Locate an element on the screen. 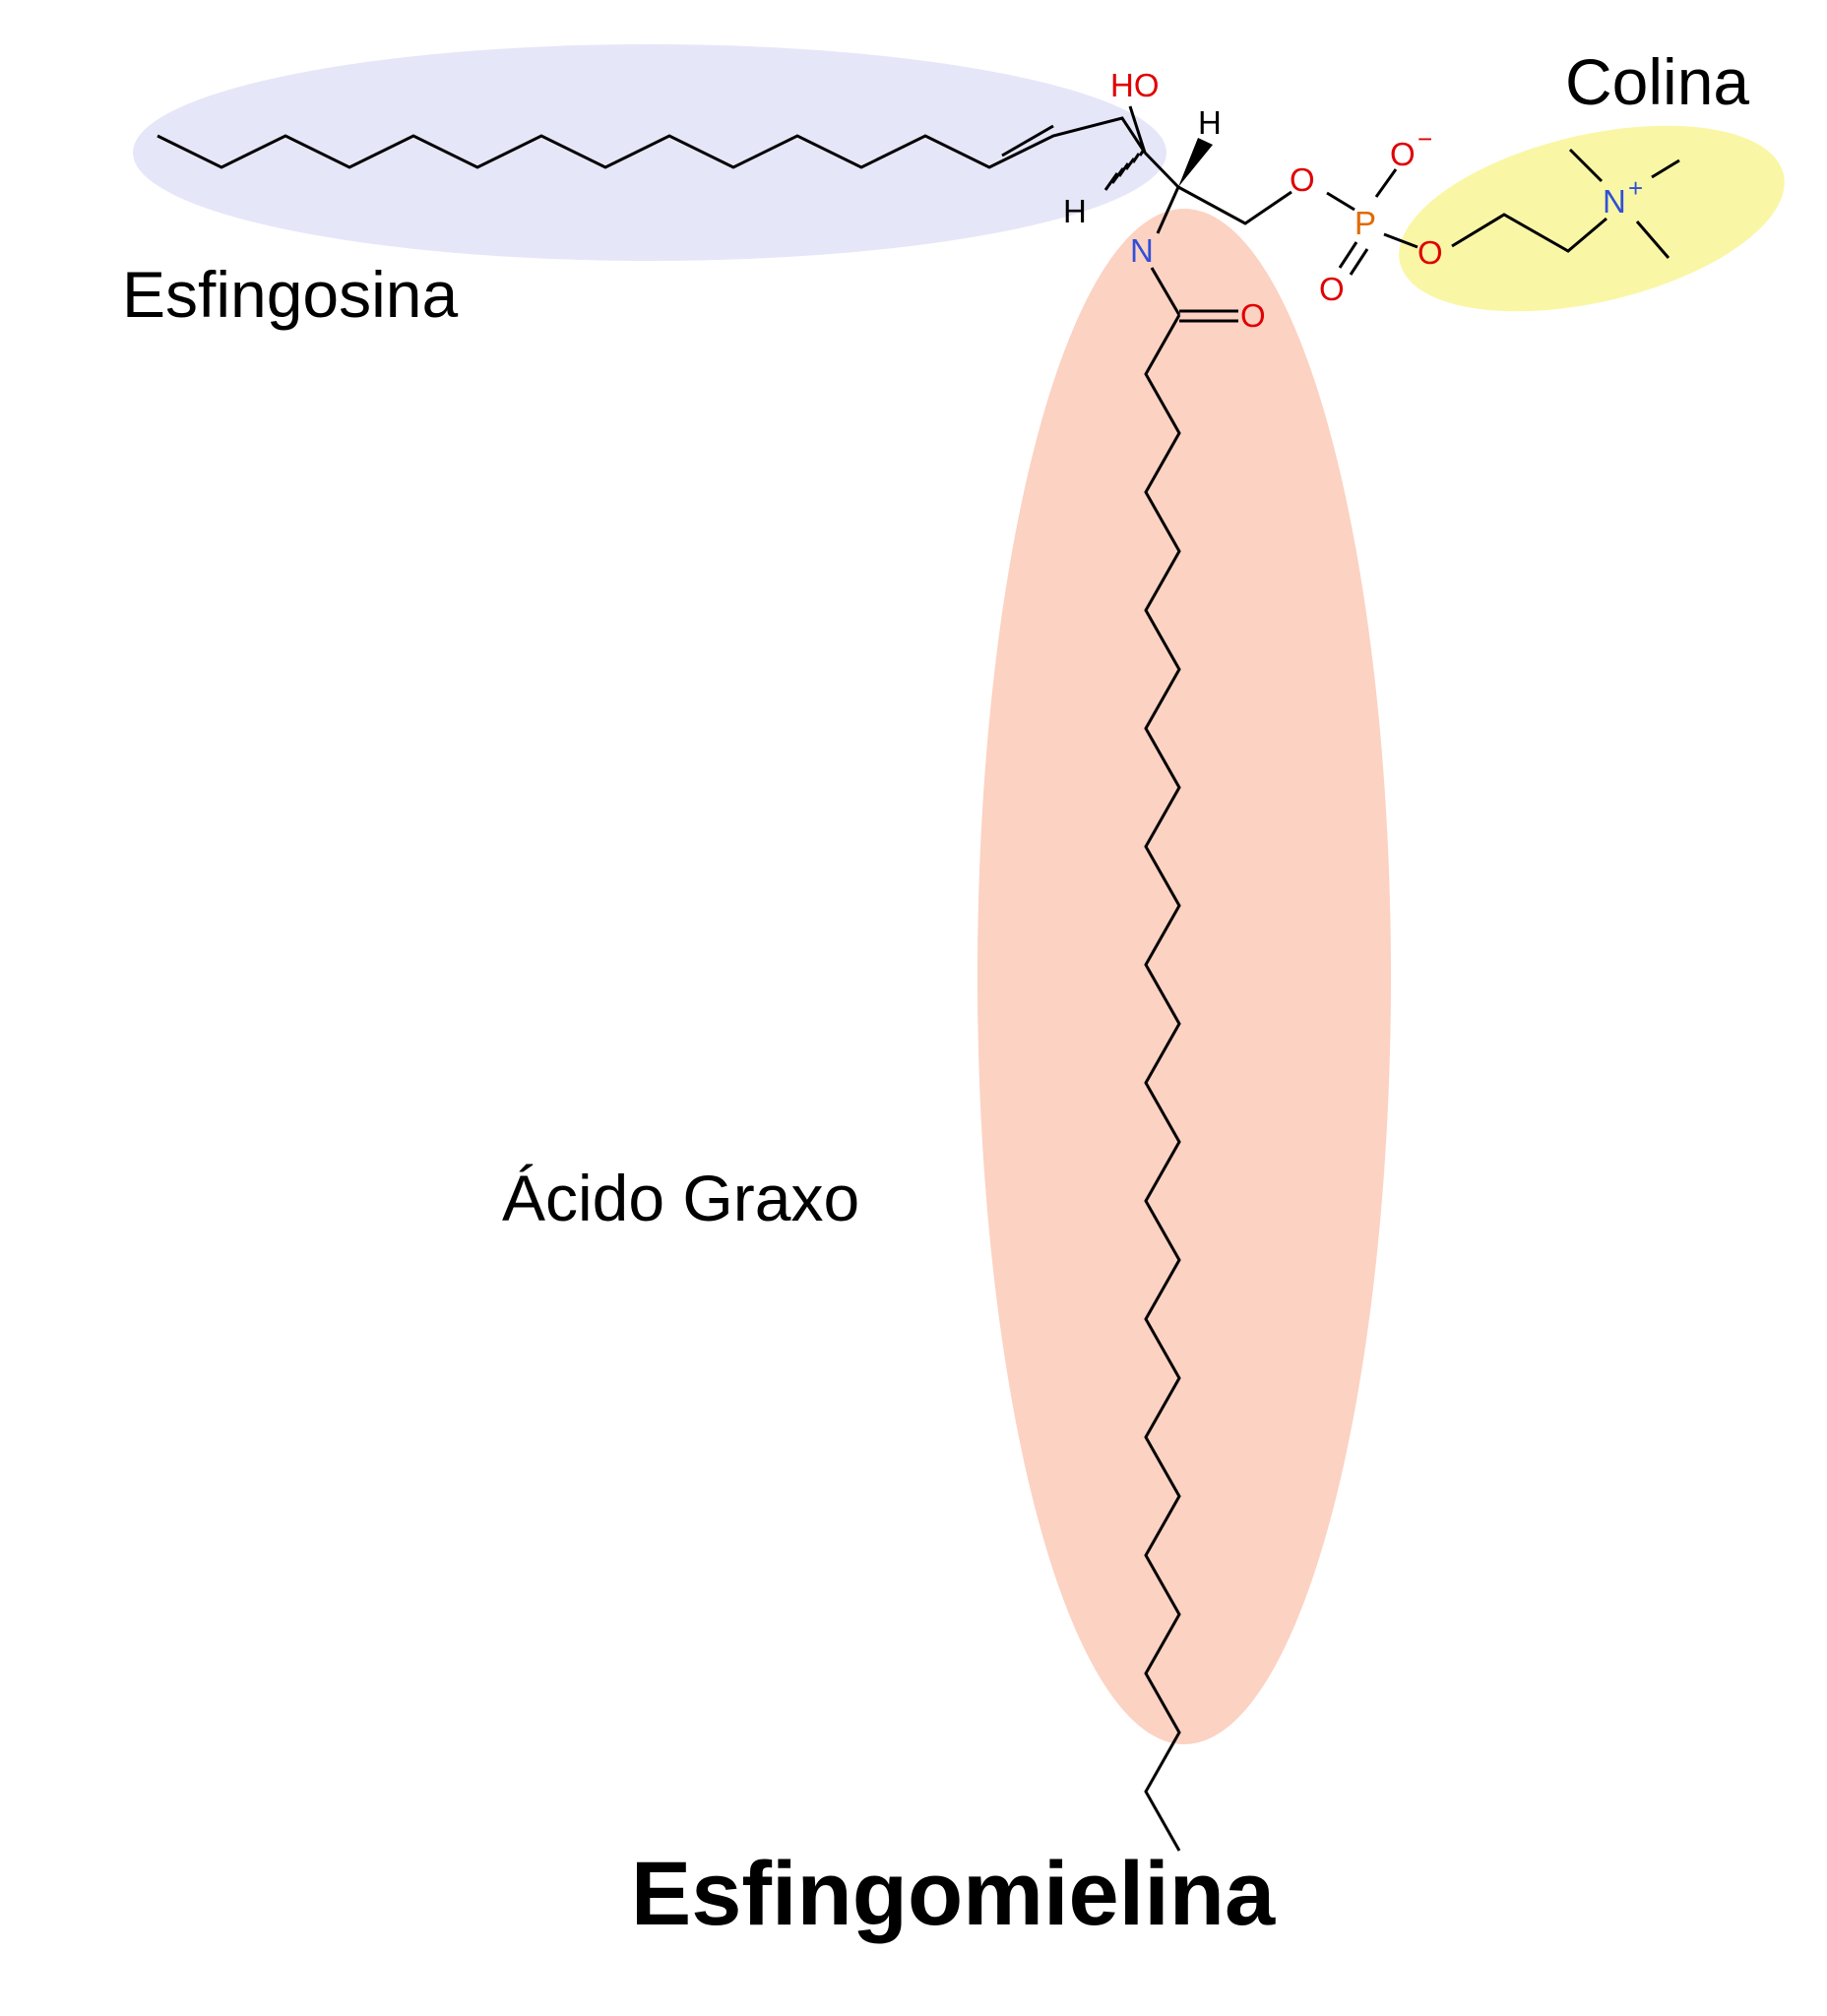  phosphorus-label: P is located at coordinates (1365, 223).